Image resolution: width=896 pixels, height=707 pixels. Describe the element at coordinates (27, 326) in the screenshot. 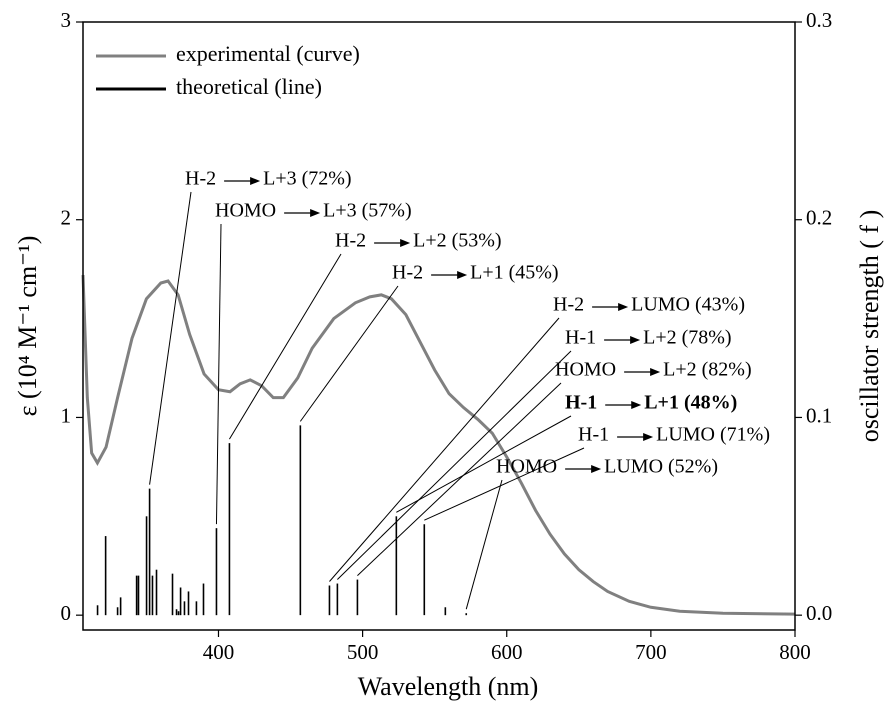

I see `y-axis-title: ε (10⁴ M⁻¹ cm⁻¹)` at that location.